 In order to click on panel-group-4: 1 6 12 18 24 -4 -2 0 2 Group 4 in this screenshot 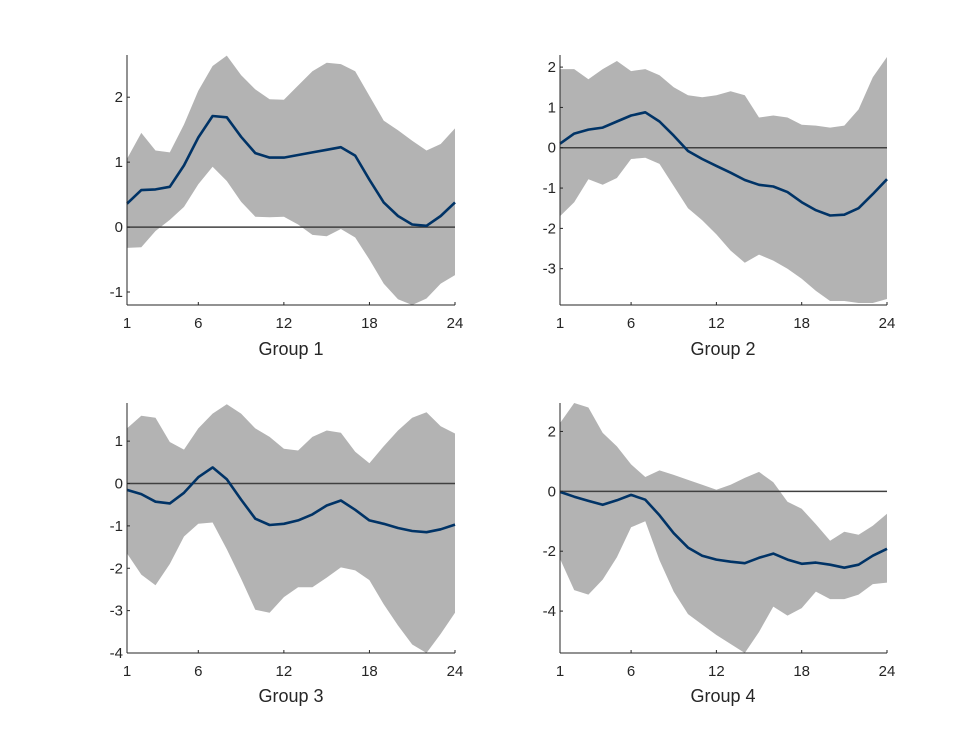, I will do `click(719, 554)`.